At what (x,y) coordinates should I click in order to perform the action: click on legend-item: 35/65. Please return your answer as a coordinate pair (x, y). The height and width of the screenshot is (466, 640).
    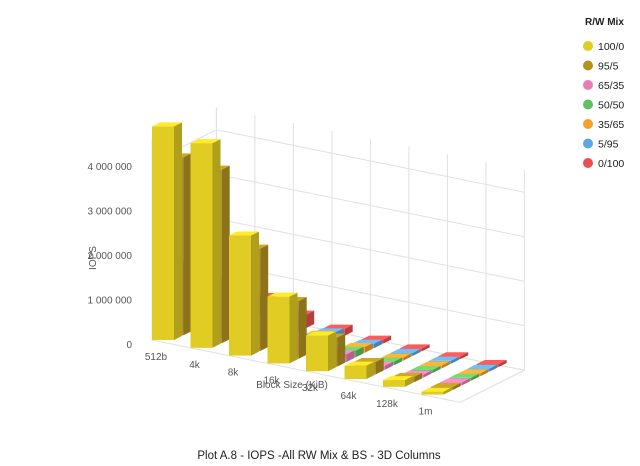
    Looking at the image, I should click on (603, 125).